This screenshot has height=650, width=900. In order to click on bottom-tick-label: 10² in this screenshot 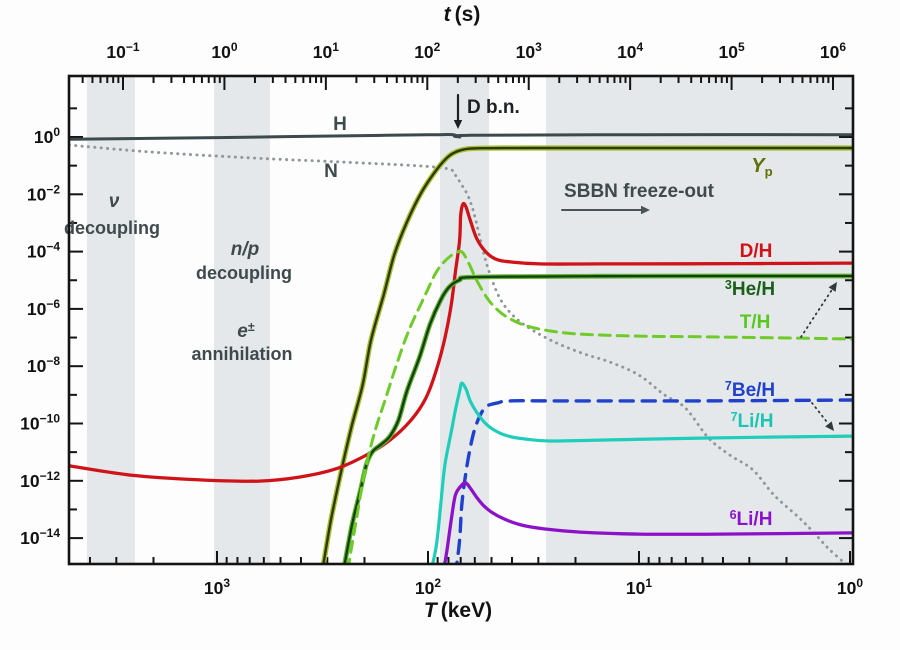, I will do `click(428, 587)`.